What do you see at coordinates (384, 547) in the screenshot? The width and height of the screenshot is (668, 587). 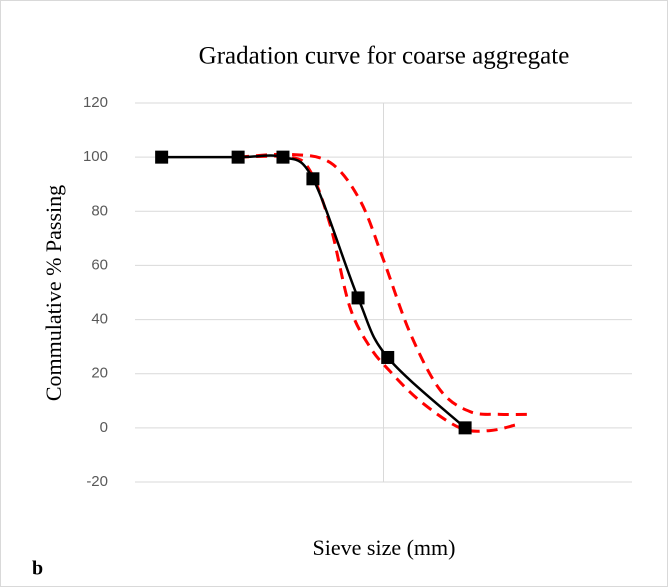 I see `x-axis-label: Sieve size (mm)` at bounding box center [384, 547].